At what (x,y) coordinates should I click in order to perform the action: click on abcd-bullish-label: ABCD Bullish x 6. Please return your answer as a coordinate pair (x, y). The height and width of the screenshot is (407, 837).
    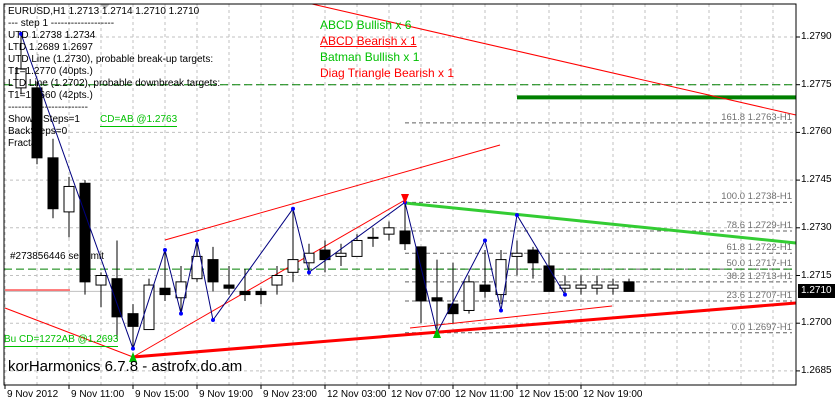
    Looking at the image, I should click on (366, 25).